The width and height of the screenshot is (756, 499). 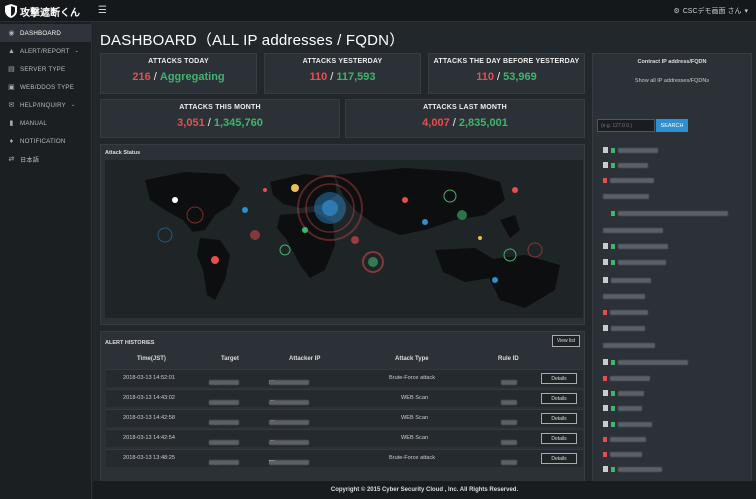 I want to click on chevron-down-icon: ⌄, so click(x=73, y=105).